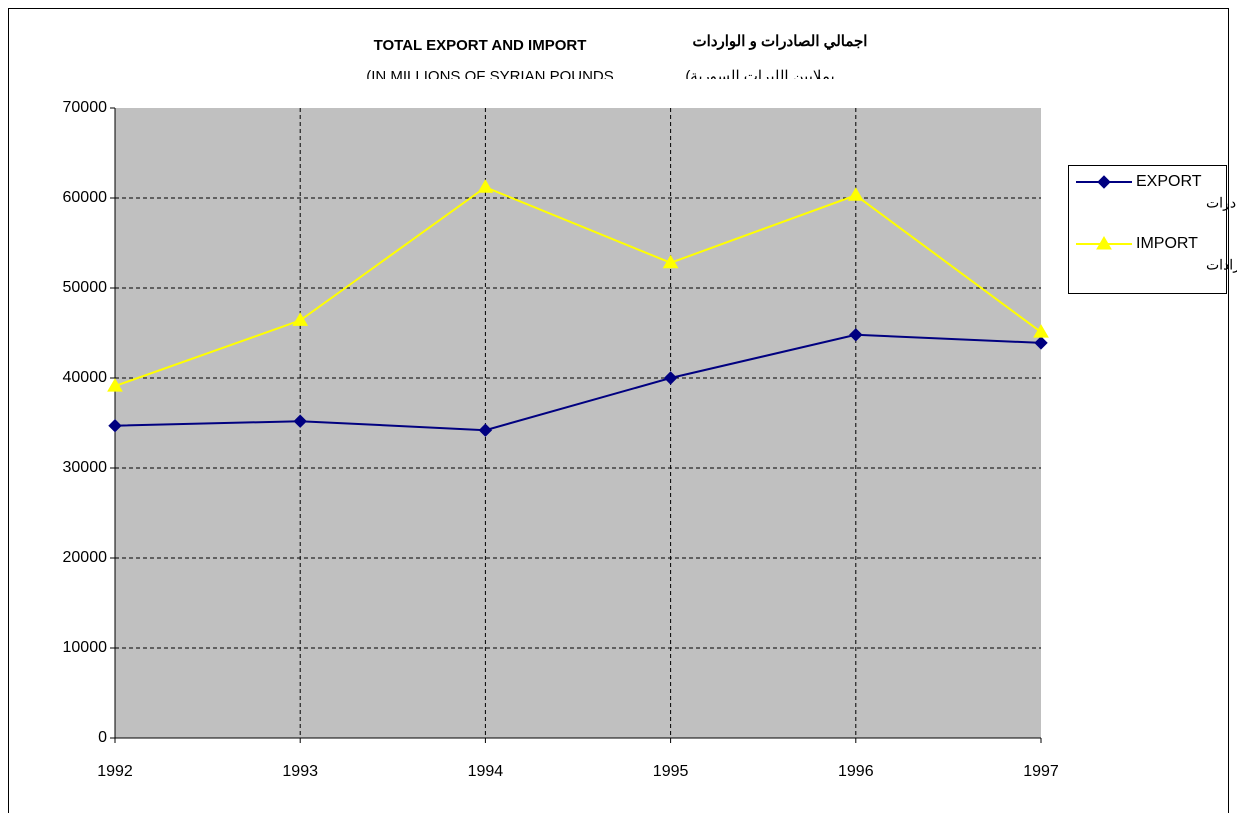 This screenshot has width=1237, height=813. I want to click on x-tick-label: 1997, so click(1041, 771).